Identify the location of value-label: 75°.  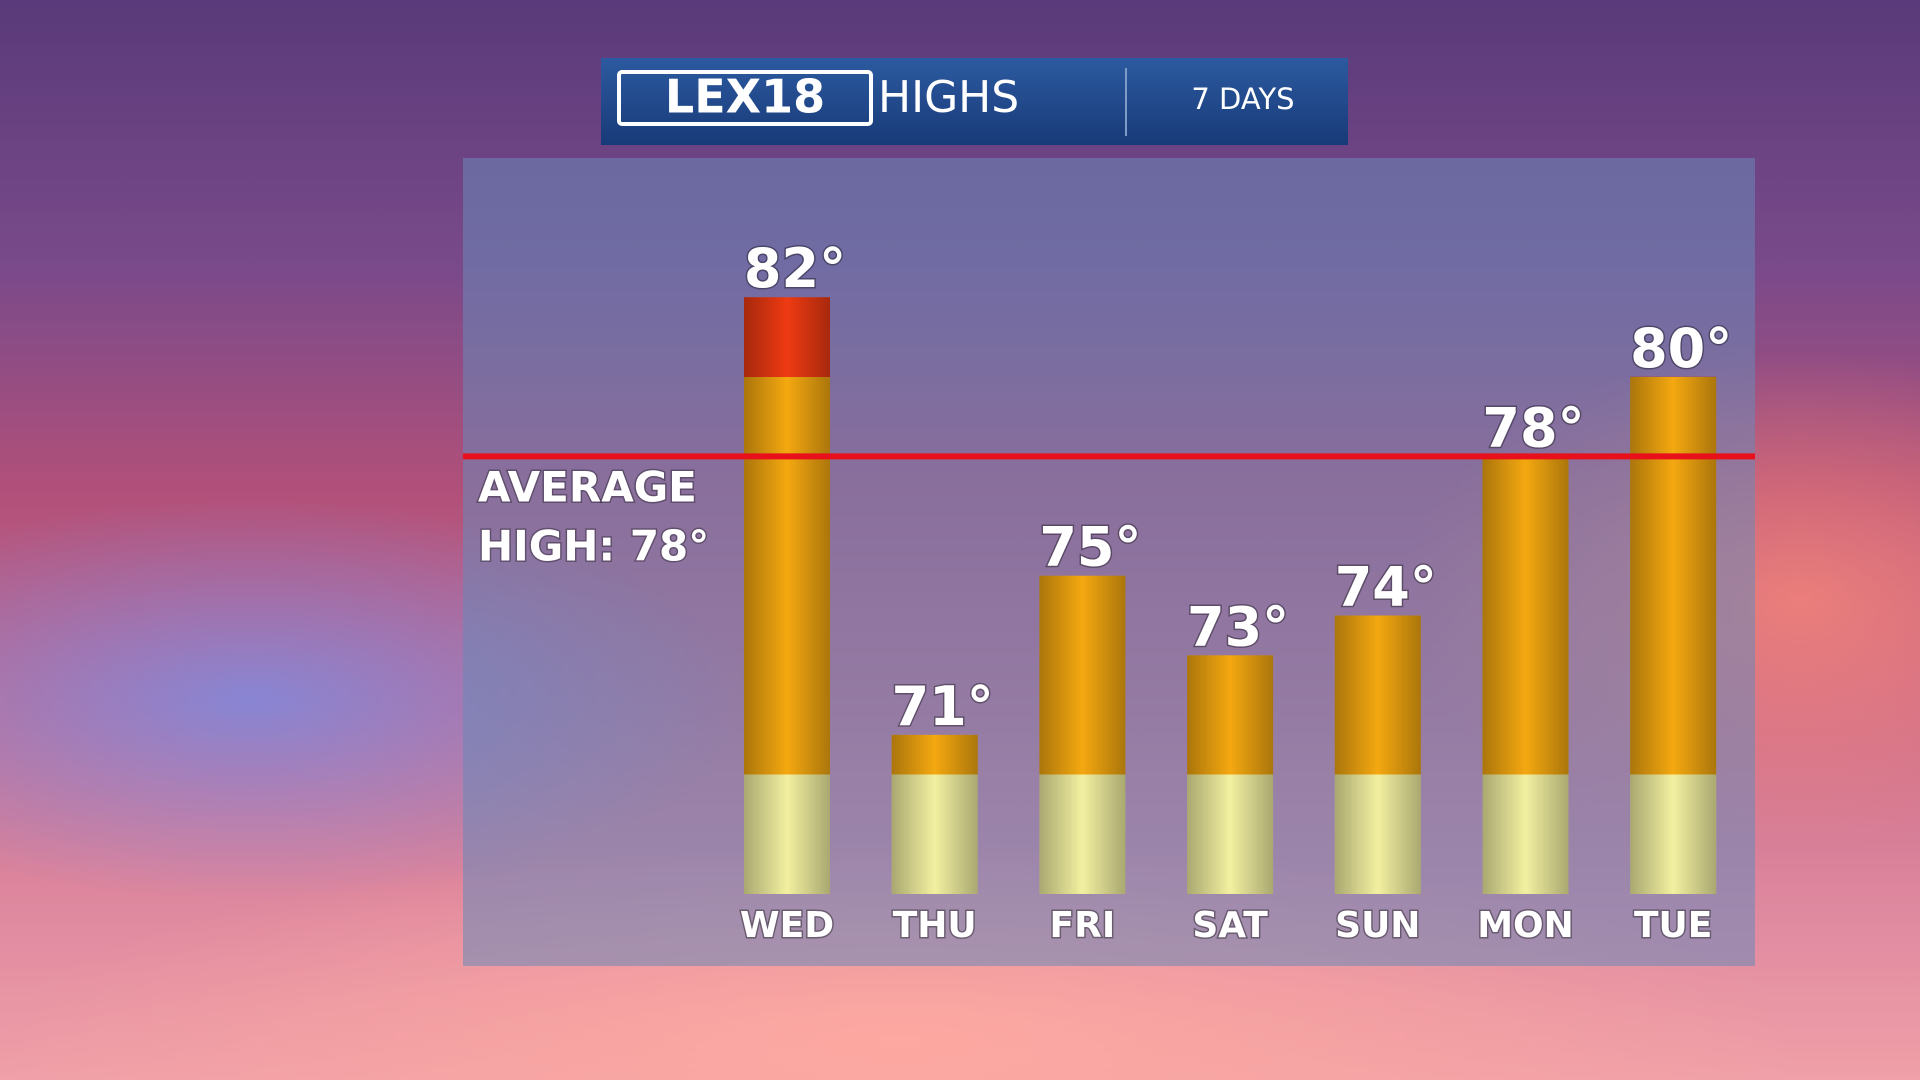
(1090, 547).